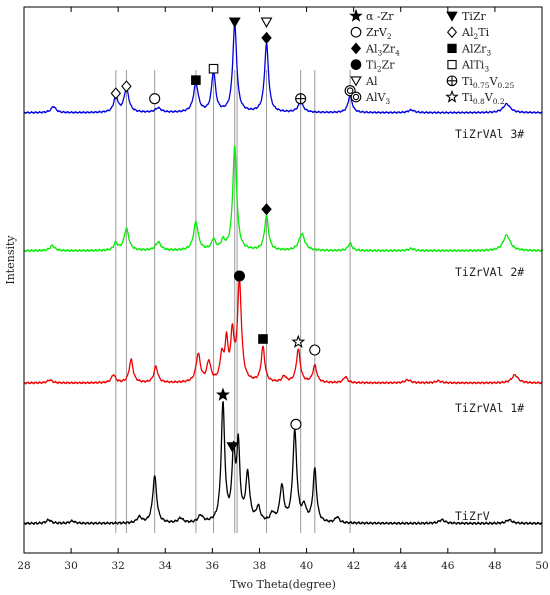 The width and height of the screenshot is (550, 595). Describe the element at coordinates (356, 15) in the screenshot. I see `legend-symbol-star-filled` at that location.